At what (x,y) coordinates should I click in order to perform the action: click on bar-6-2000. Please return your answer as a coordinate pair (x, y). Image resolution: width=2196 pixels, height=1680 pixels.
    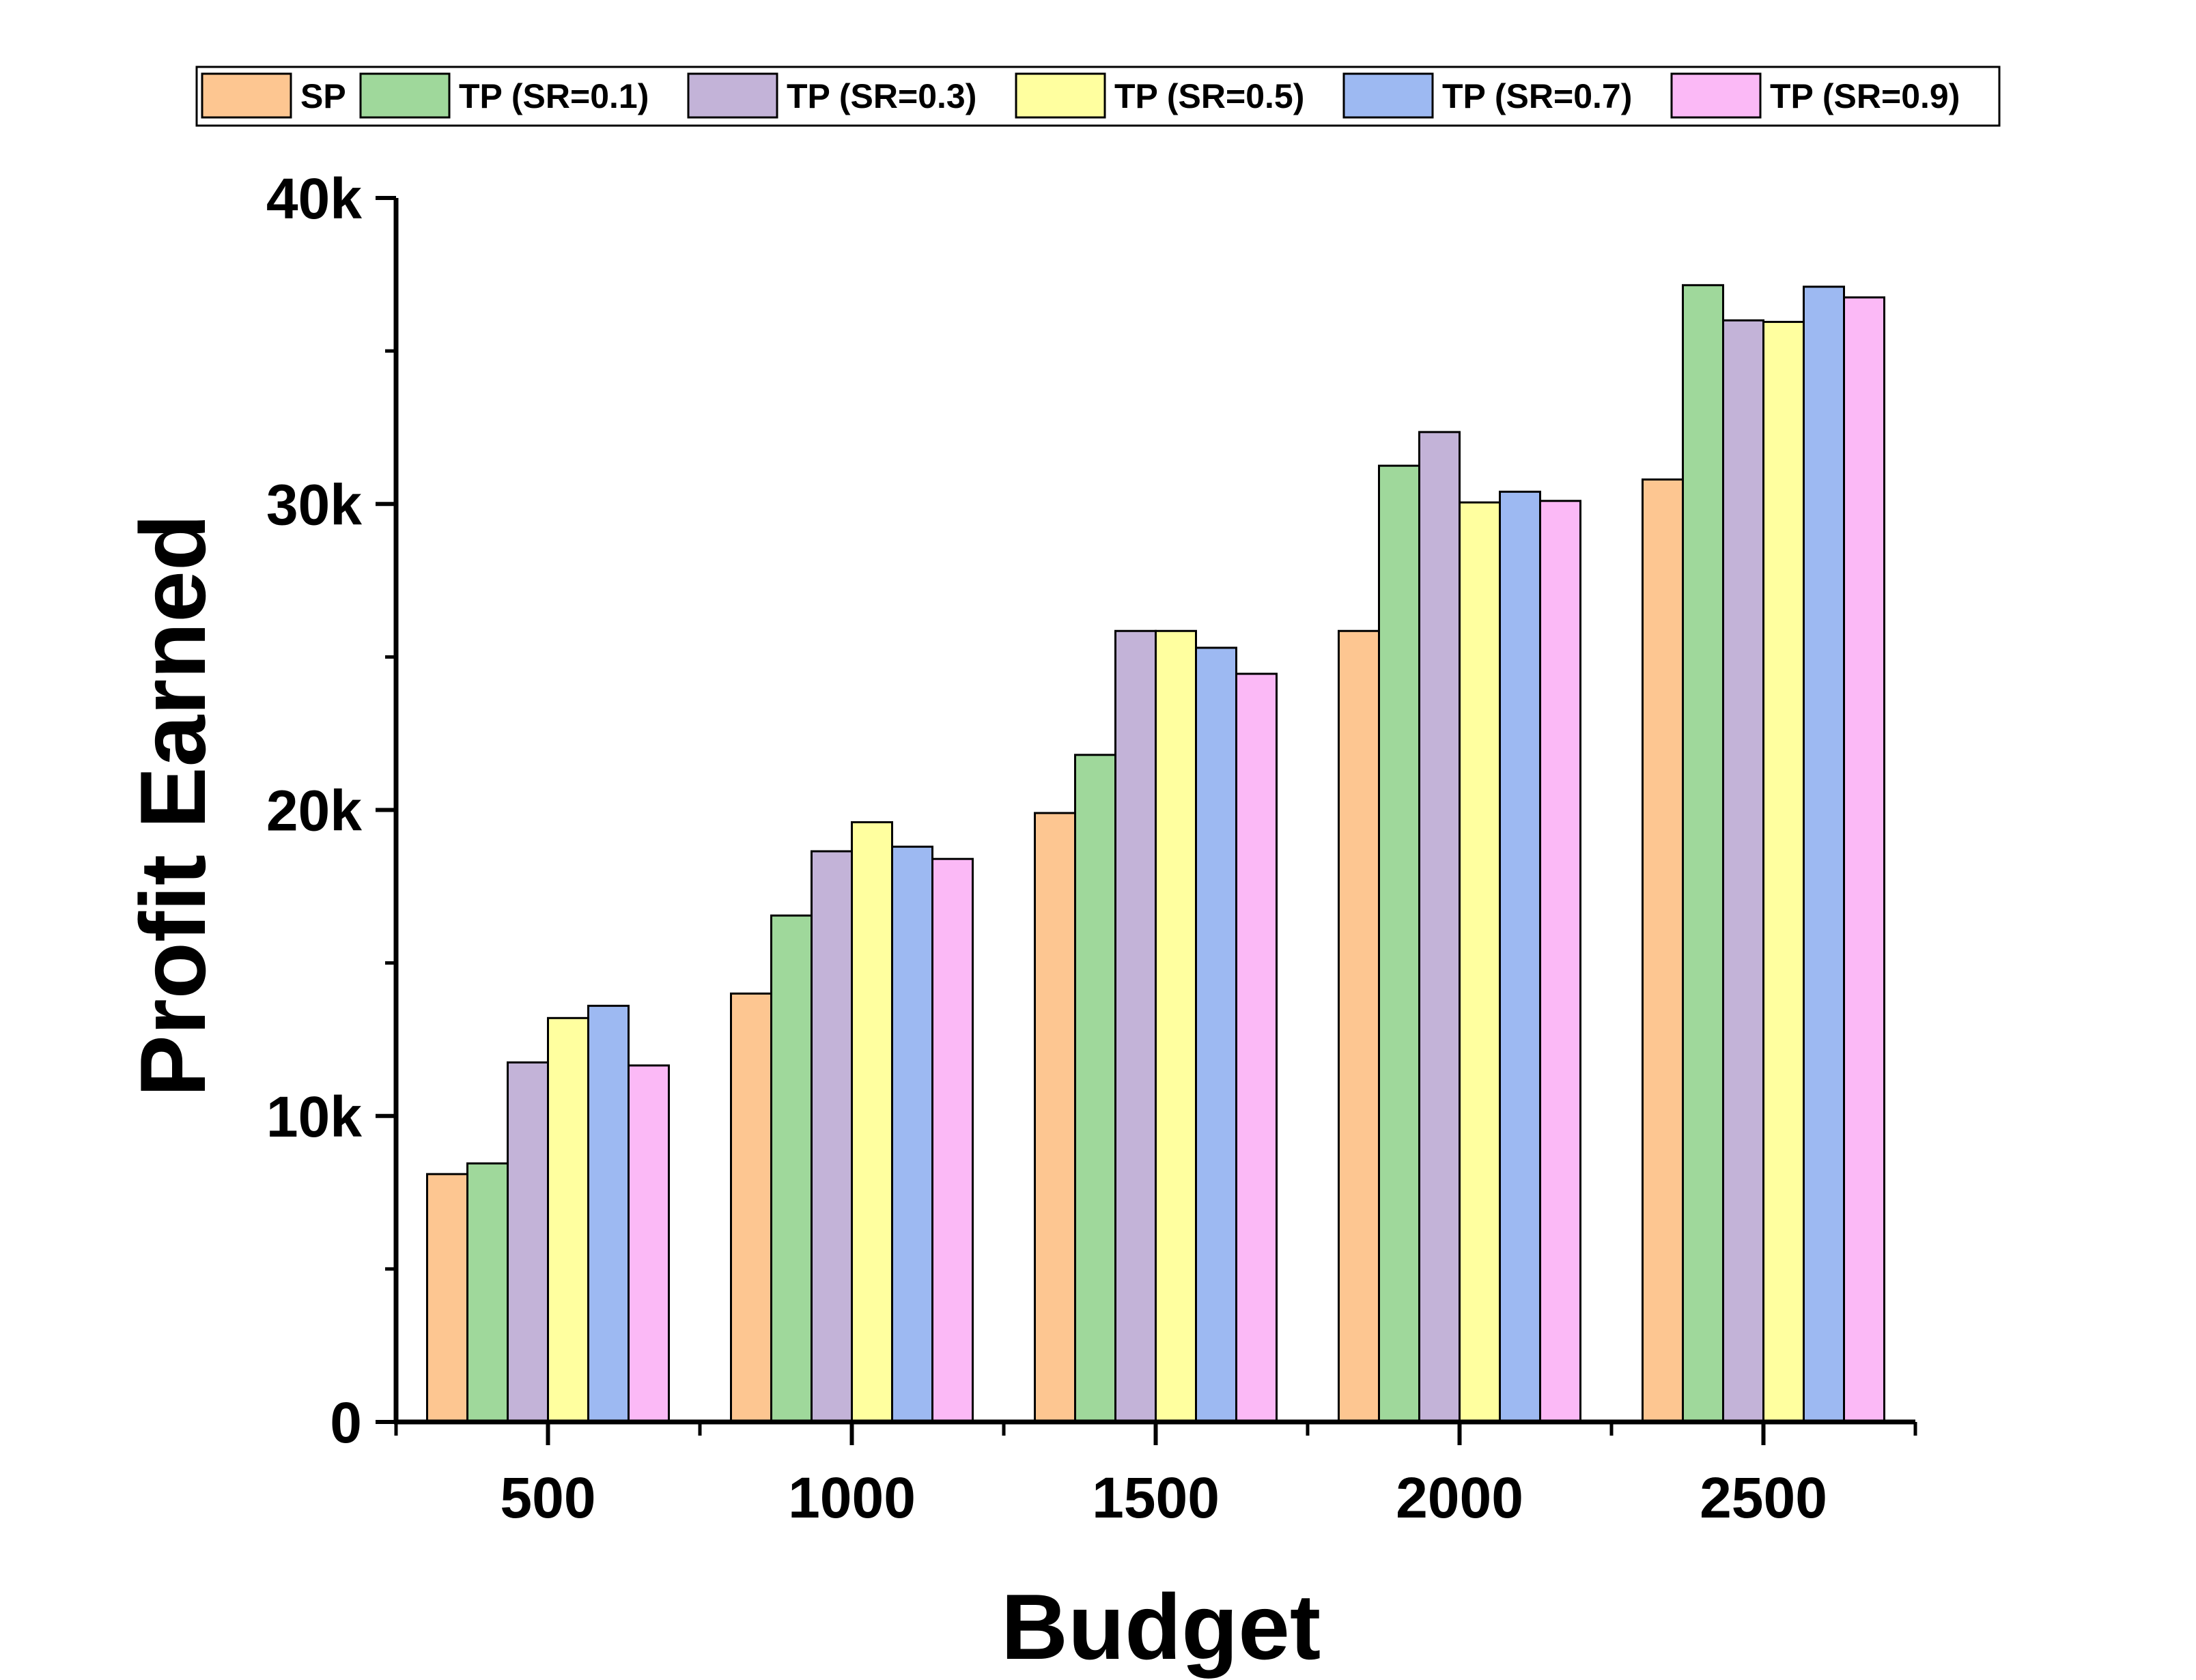
    Looking at the image, I should click on (1560, 961).